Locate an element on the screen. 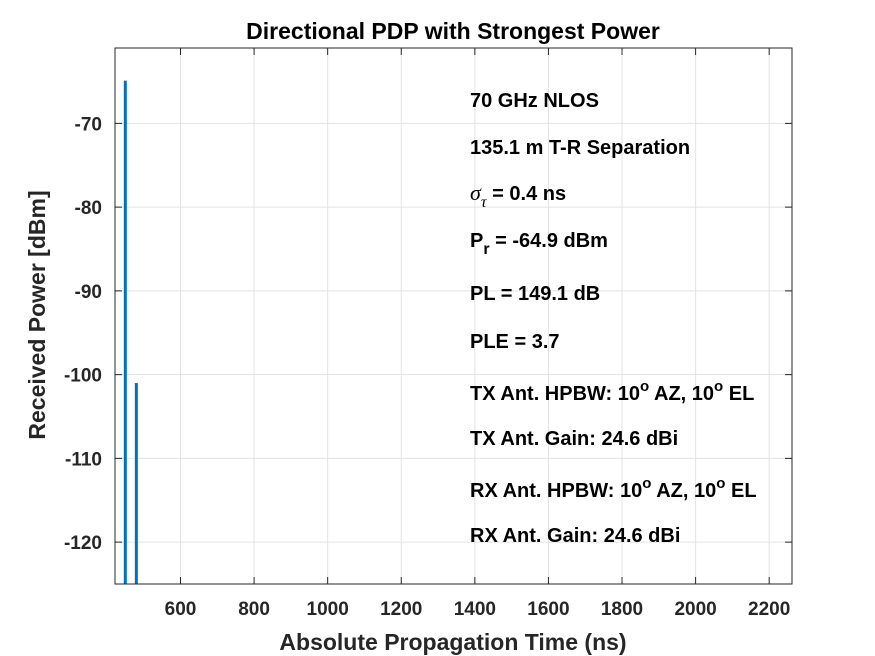  x-tick-label: 2200 is located at coordinates (769, 609).